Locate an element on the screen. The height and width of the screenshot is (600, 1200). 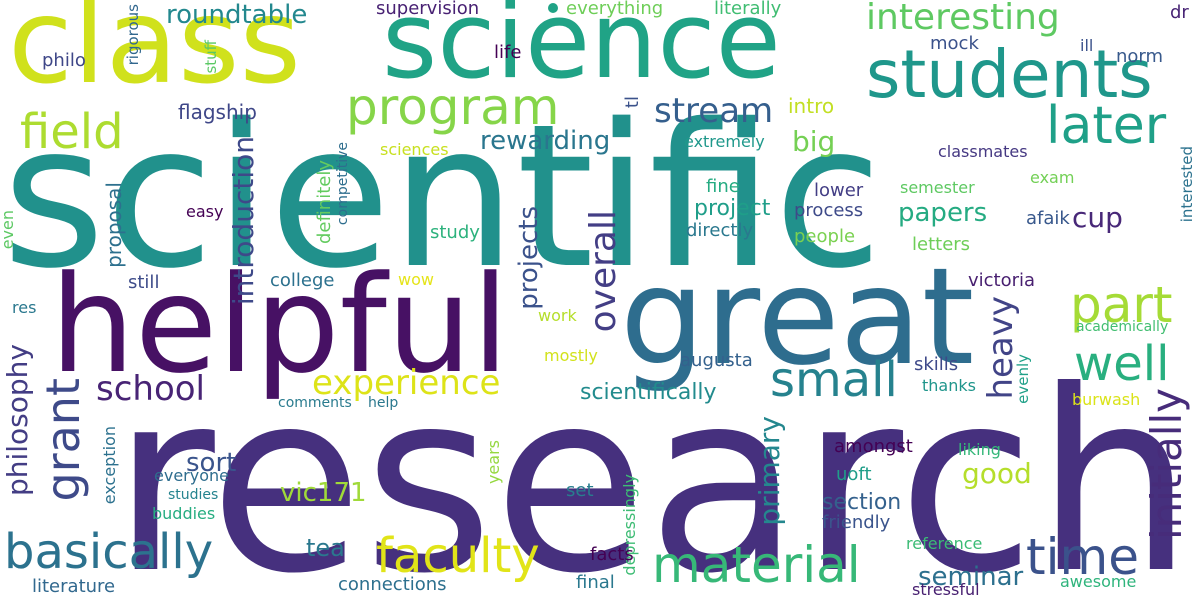
word-school: school is located at coordinates (151, 389).